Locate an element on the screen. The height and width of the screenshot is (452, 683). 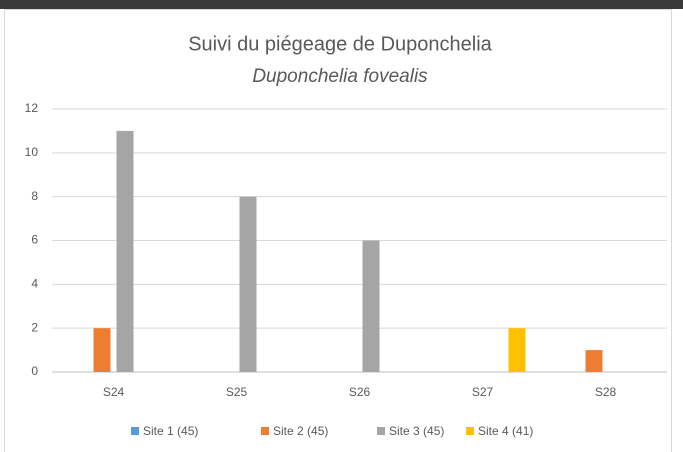
y-tick-label: 8 is located at coordinates (34, 196).